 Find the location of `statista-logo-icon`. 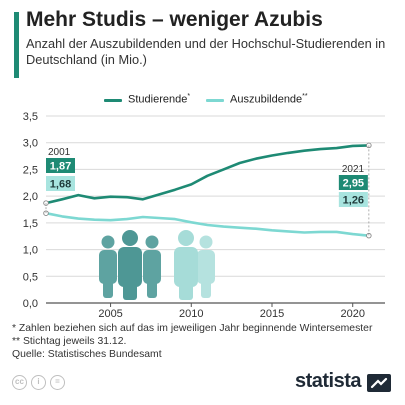

statista-logo-icon is located at coordinates (379, 383).